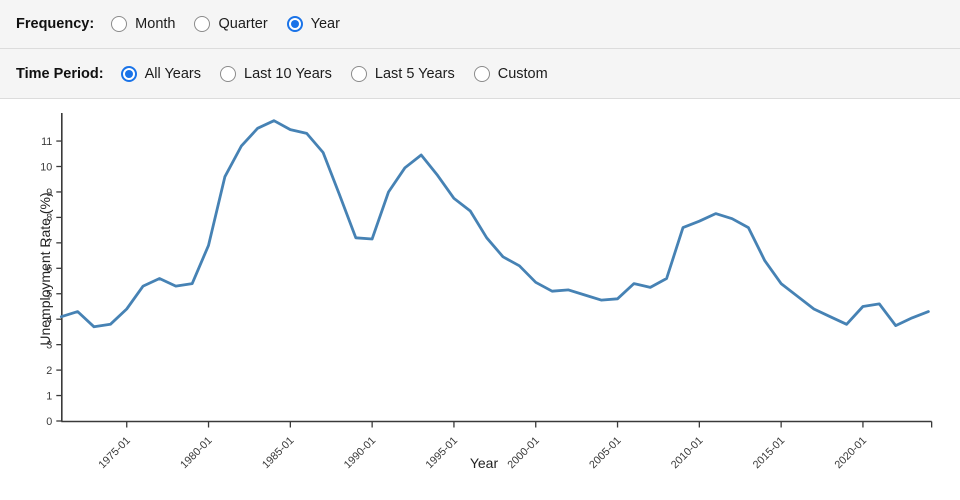 This screenshot has width=960, height=500. Describe the element at coordinates (687, 453) in the screenshot. I see `x-tick-label: 2010-01` at that location.